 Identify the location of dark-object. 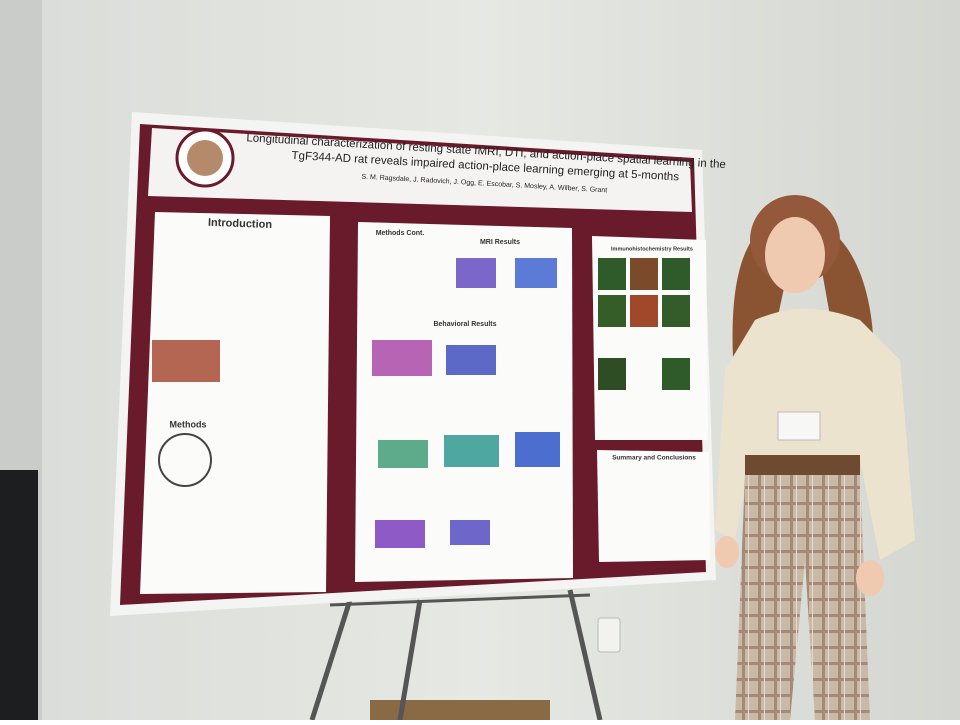
(19, 595).